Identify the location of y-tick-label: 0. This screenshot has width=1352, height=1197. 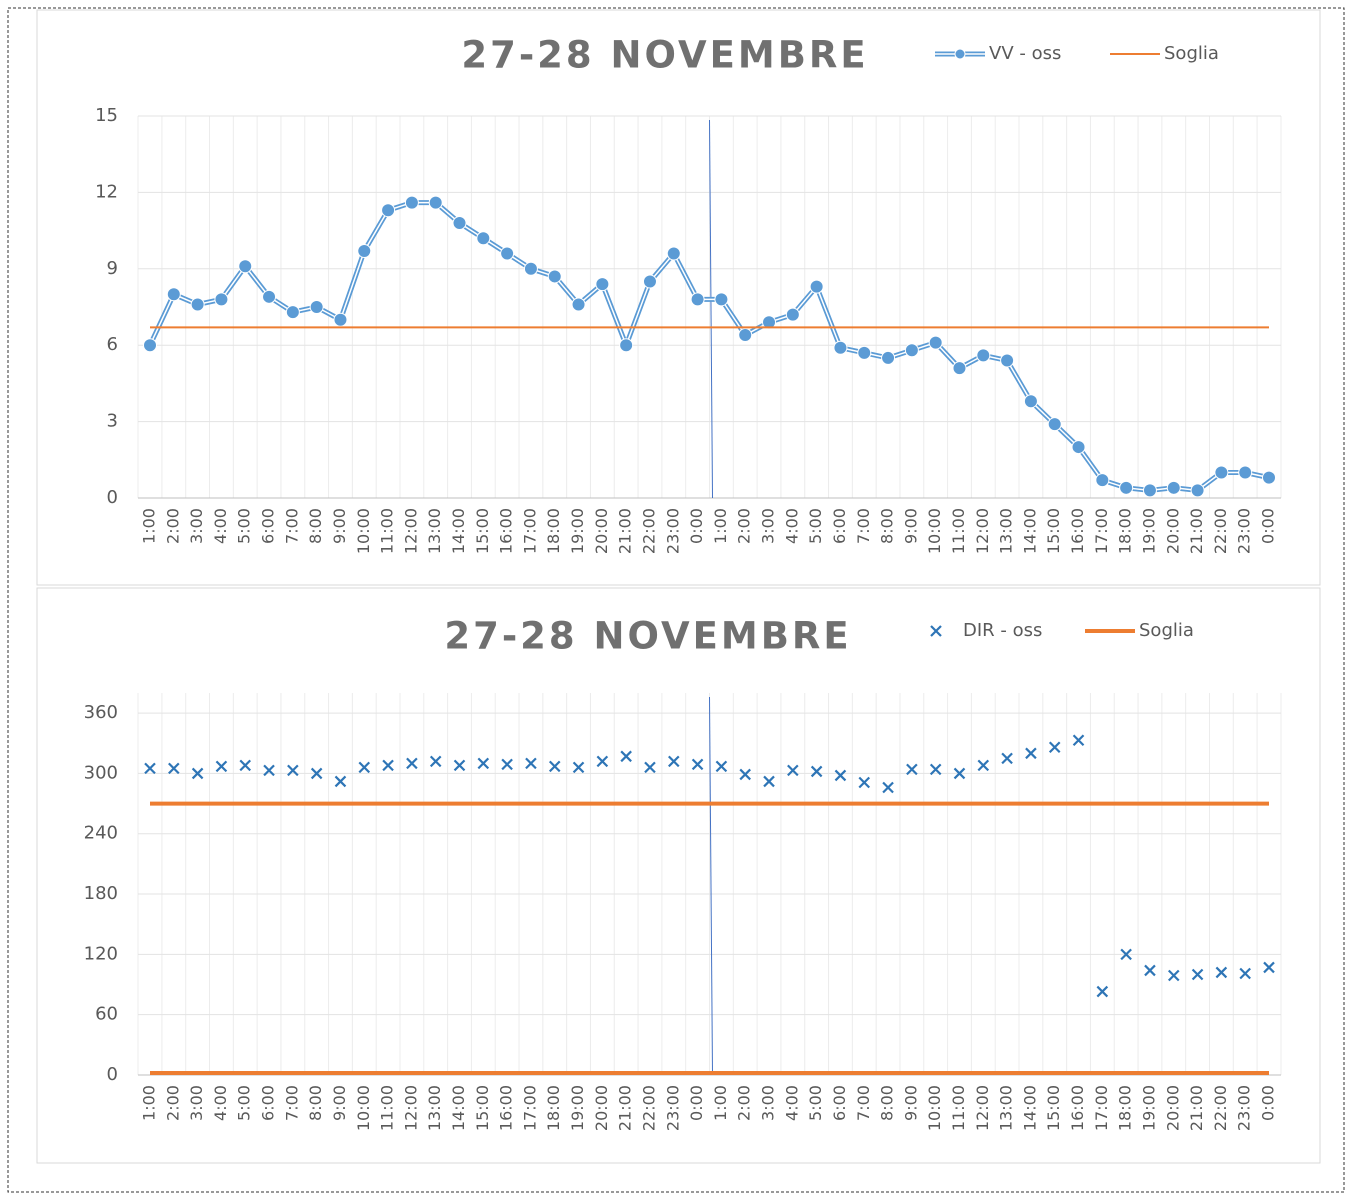
(112, 497).